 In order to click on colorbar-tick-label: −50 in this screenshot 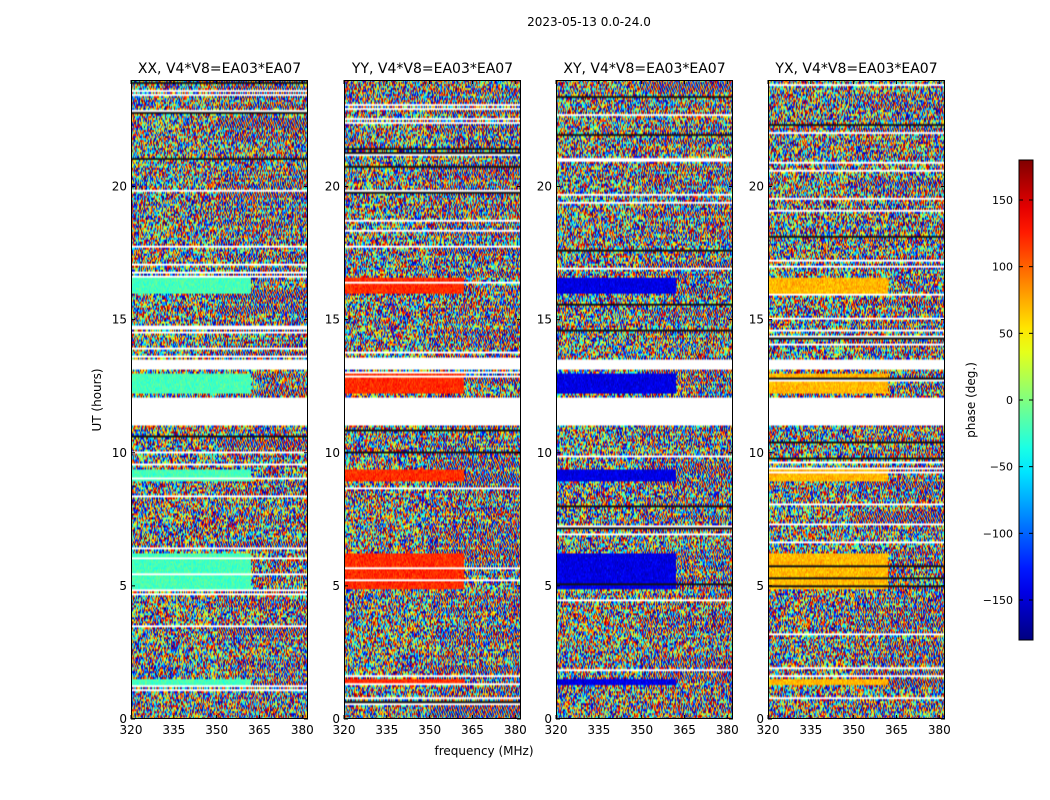, I will do `click(1001, 467)`.